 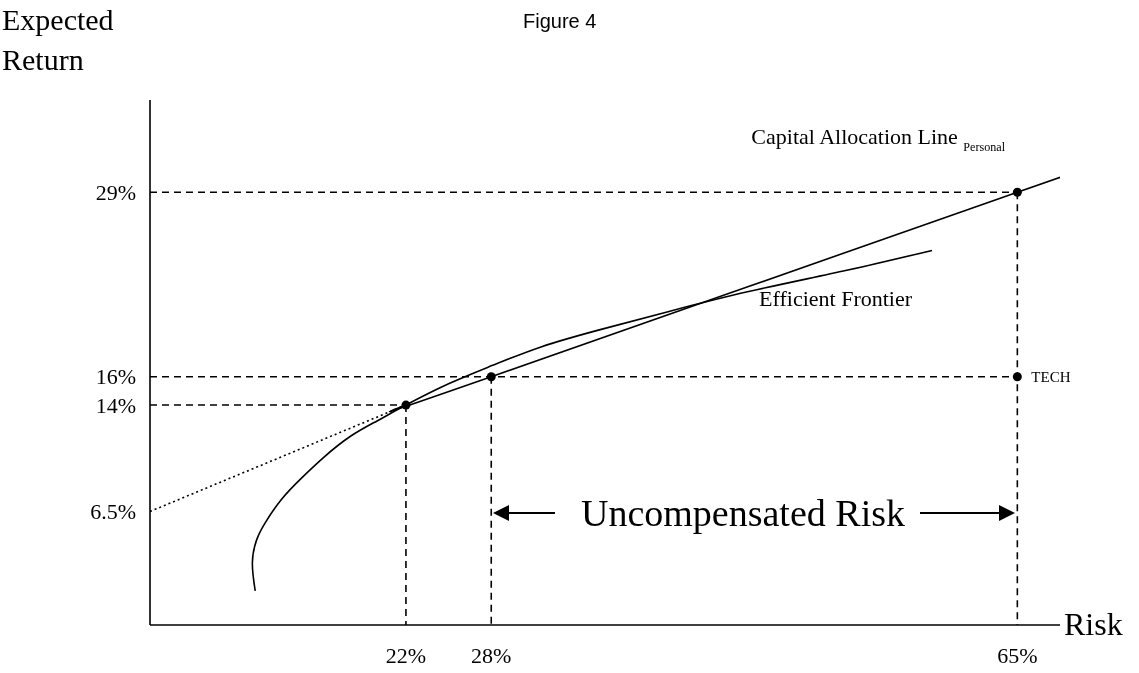 I want to click on y-tick-label: 16%, so click(x=115, y=377).